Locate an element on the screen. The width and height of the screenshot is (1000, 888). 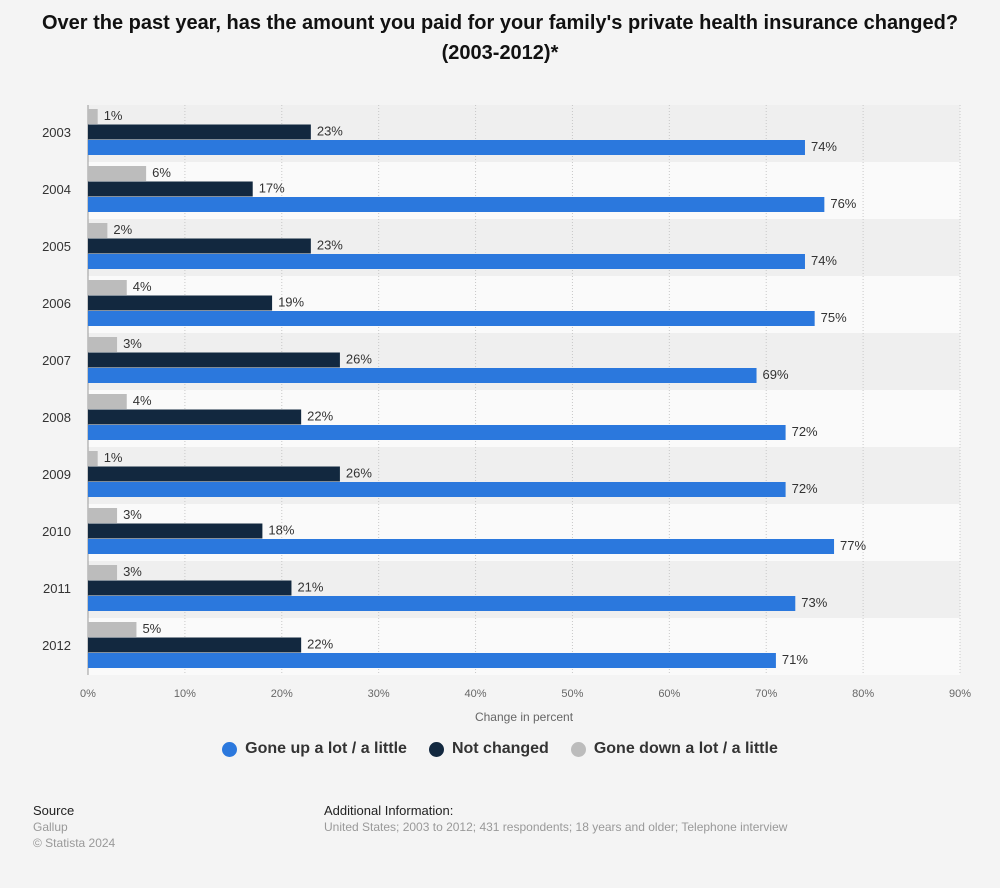
value-label: 19% is located at coordinates (291, 302).